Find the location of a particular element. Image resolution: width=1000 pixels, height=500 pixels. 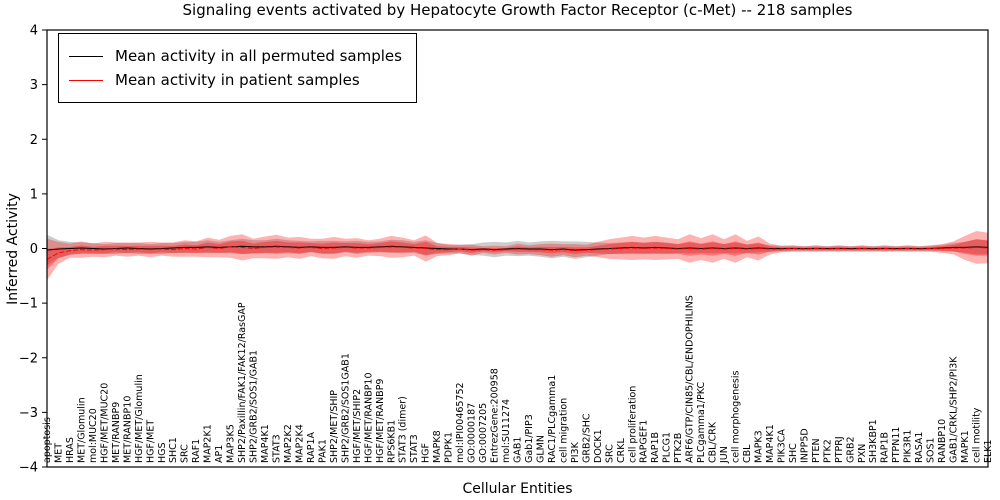

x-tick-label: GAB1 is located at coordinates (518, 450).